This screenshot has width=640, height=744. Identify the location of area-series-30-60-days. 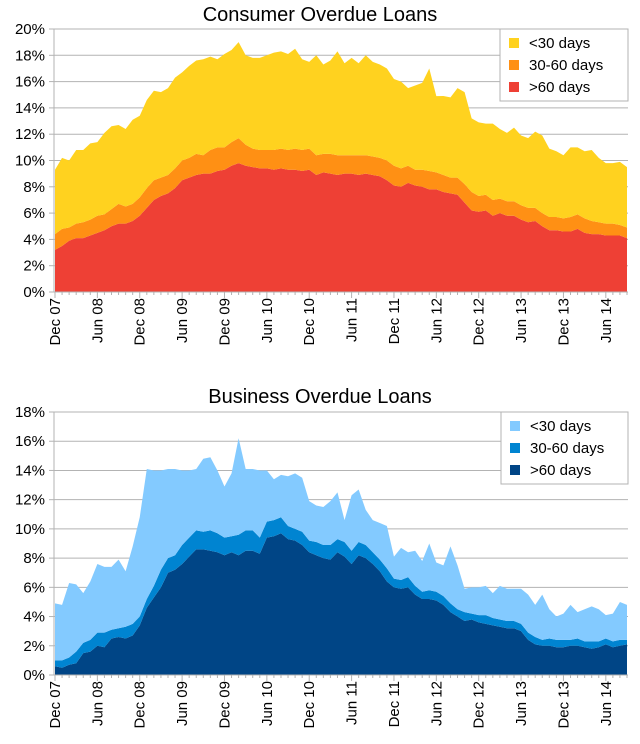
(341, 194).